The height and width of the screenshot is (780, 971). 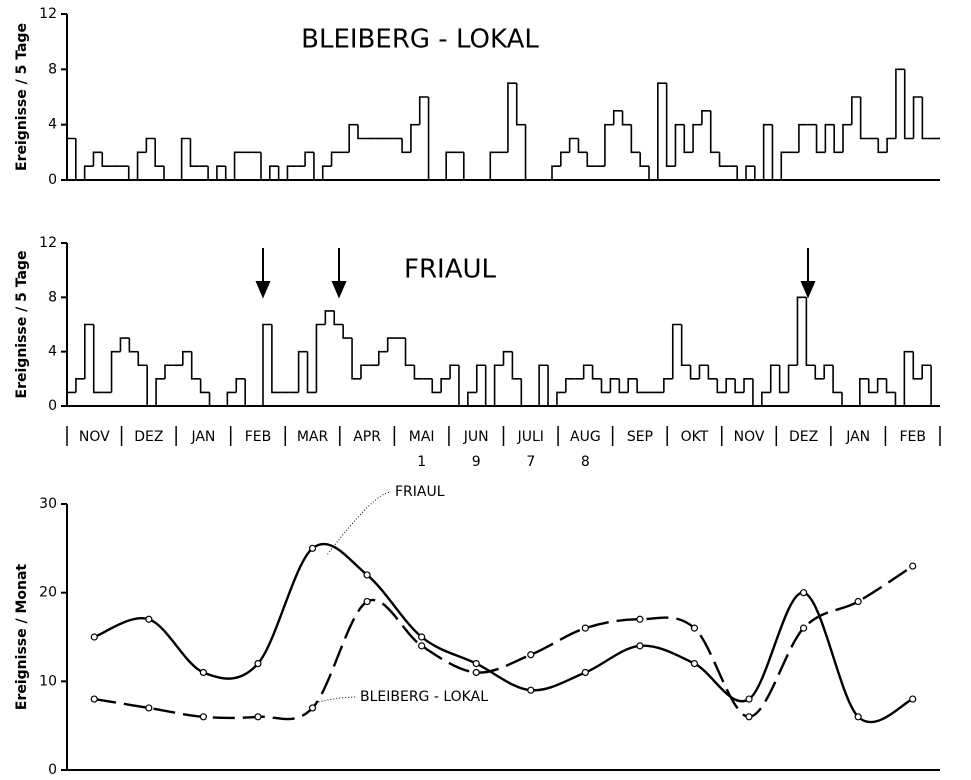 What do you see at coordinates (476, 437) in the screenshot?
I see `month-label: JUN` at bounding box center [476, 437].